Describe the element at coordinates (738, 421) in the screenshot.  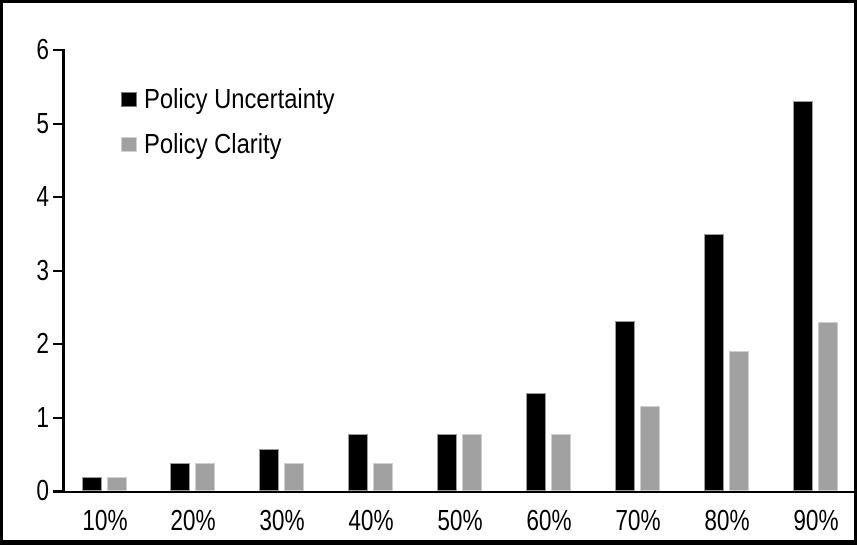
I see `bar-policy-clarity-80%` at that location.